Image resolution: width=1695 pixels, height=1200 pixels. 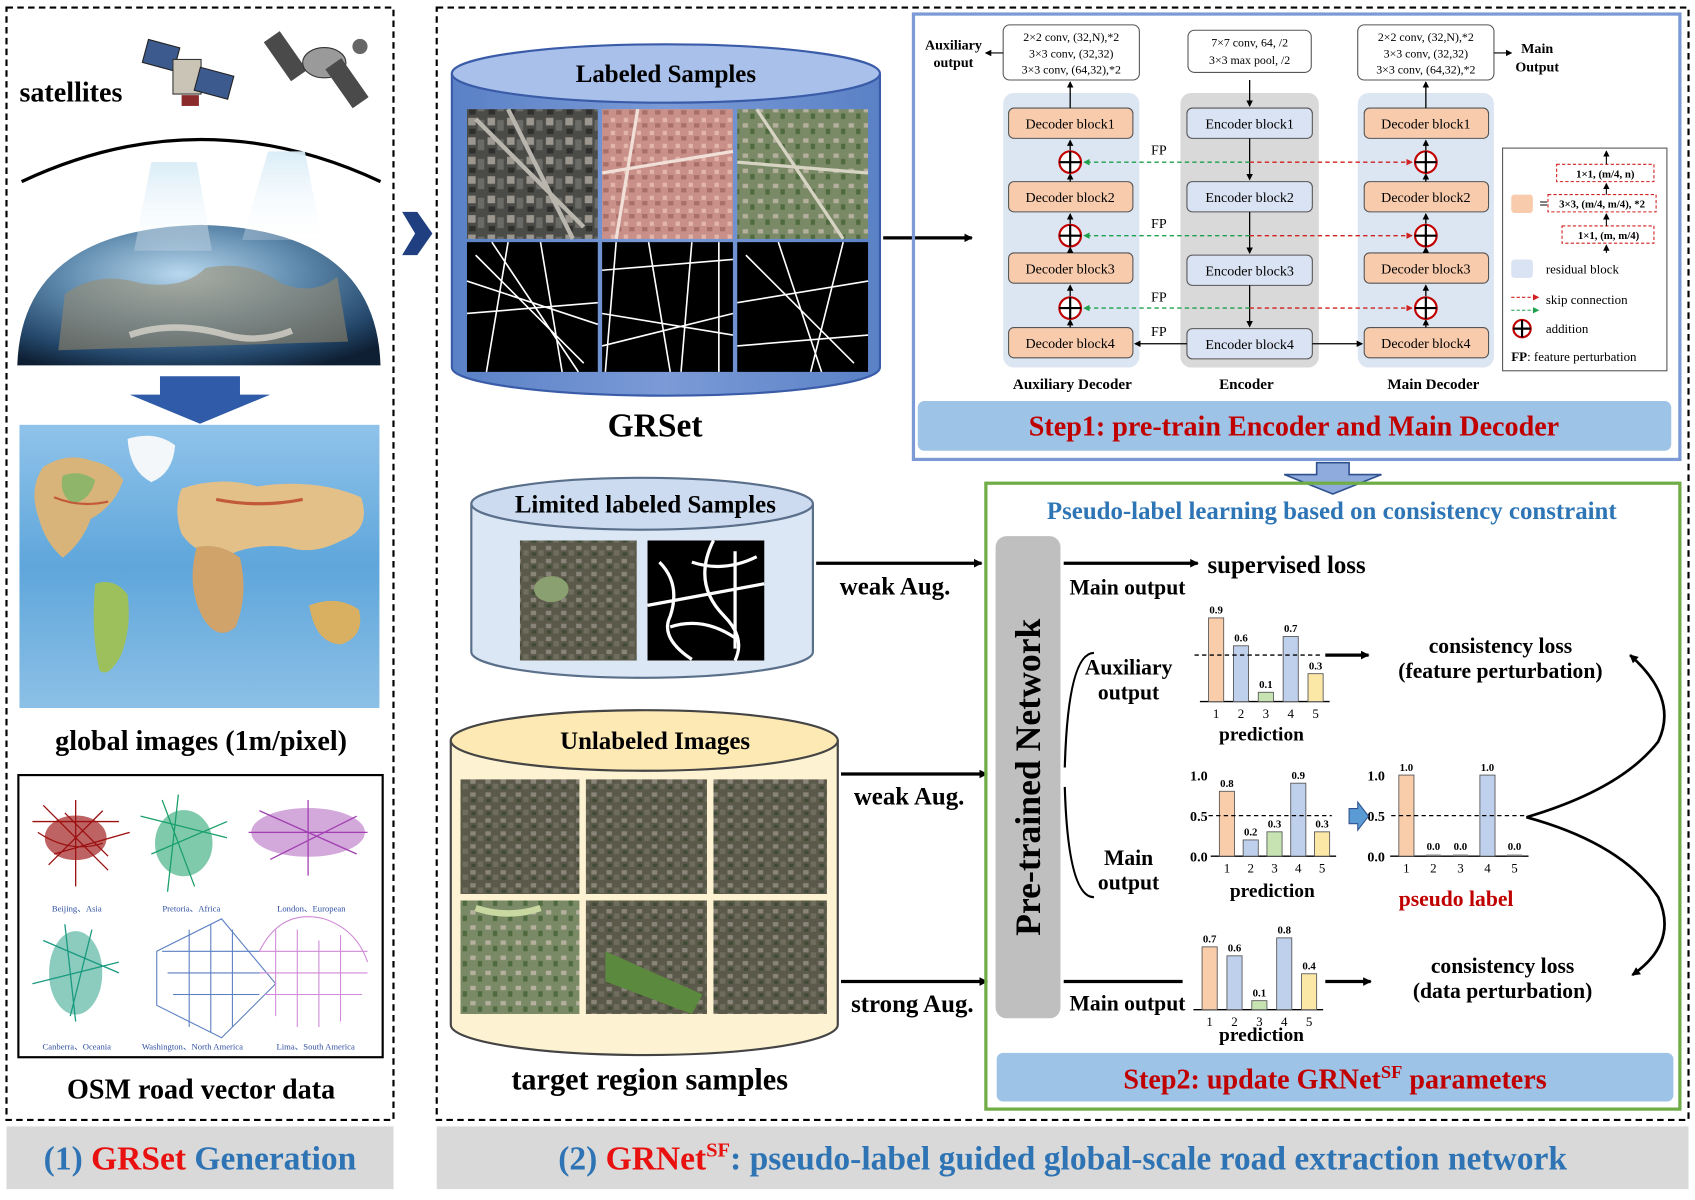 What do you see at coordinates (1199, 817) in the screenshot?
I see `y-tick-label: 0.5` at bounding box center [1199, 817].